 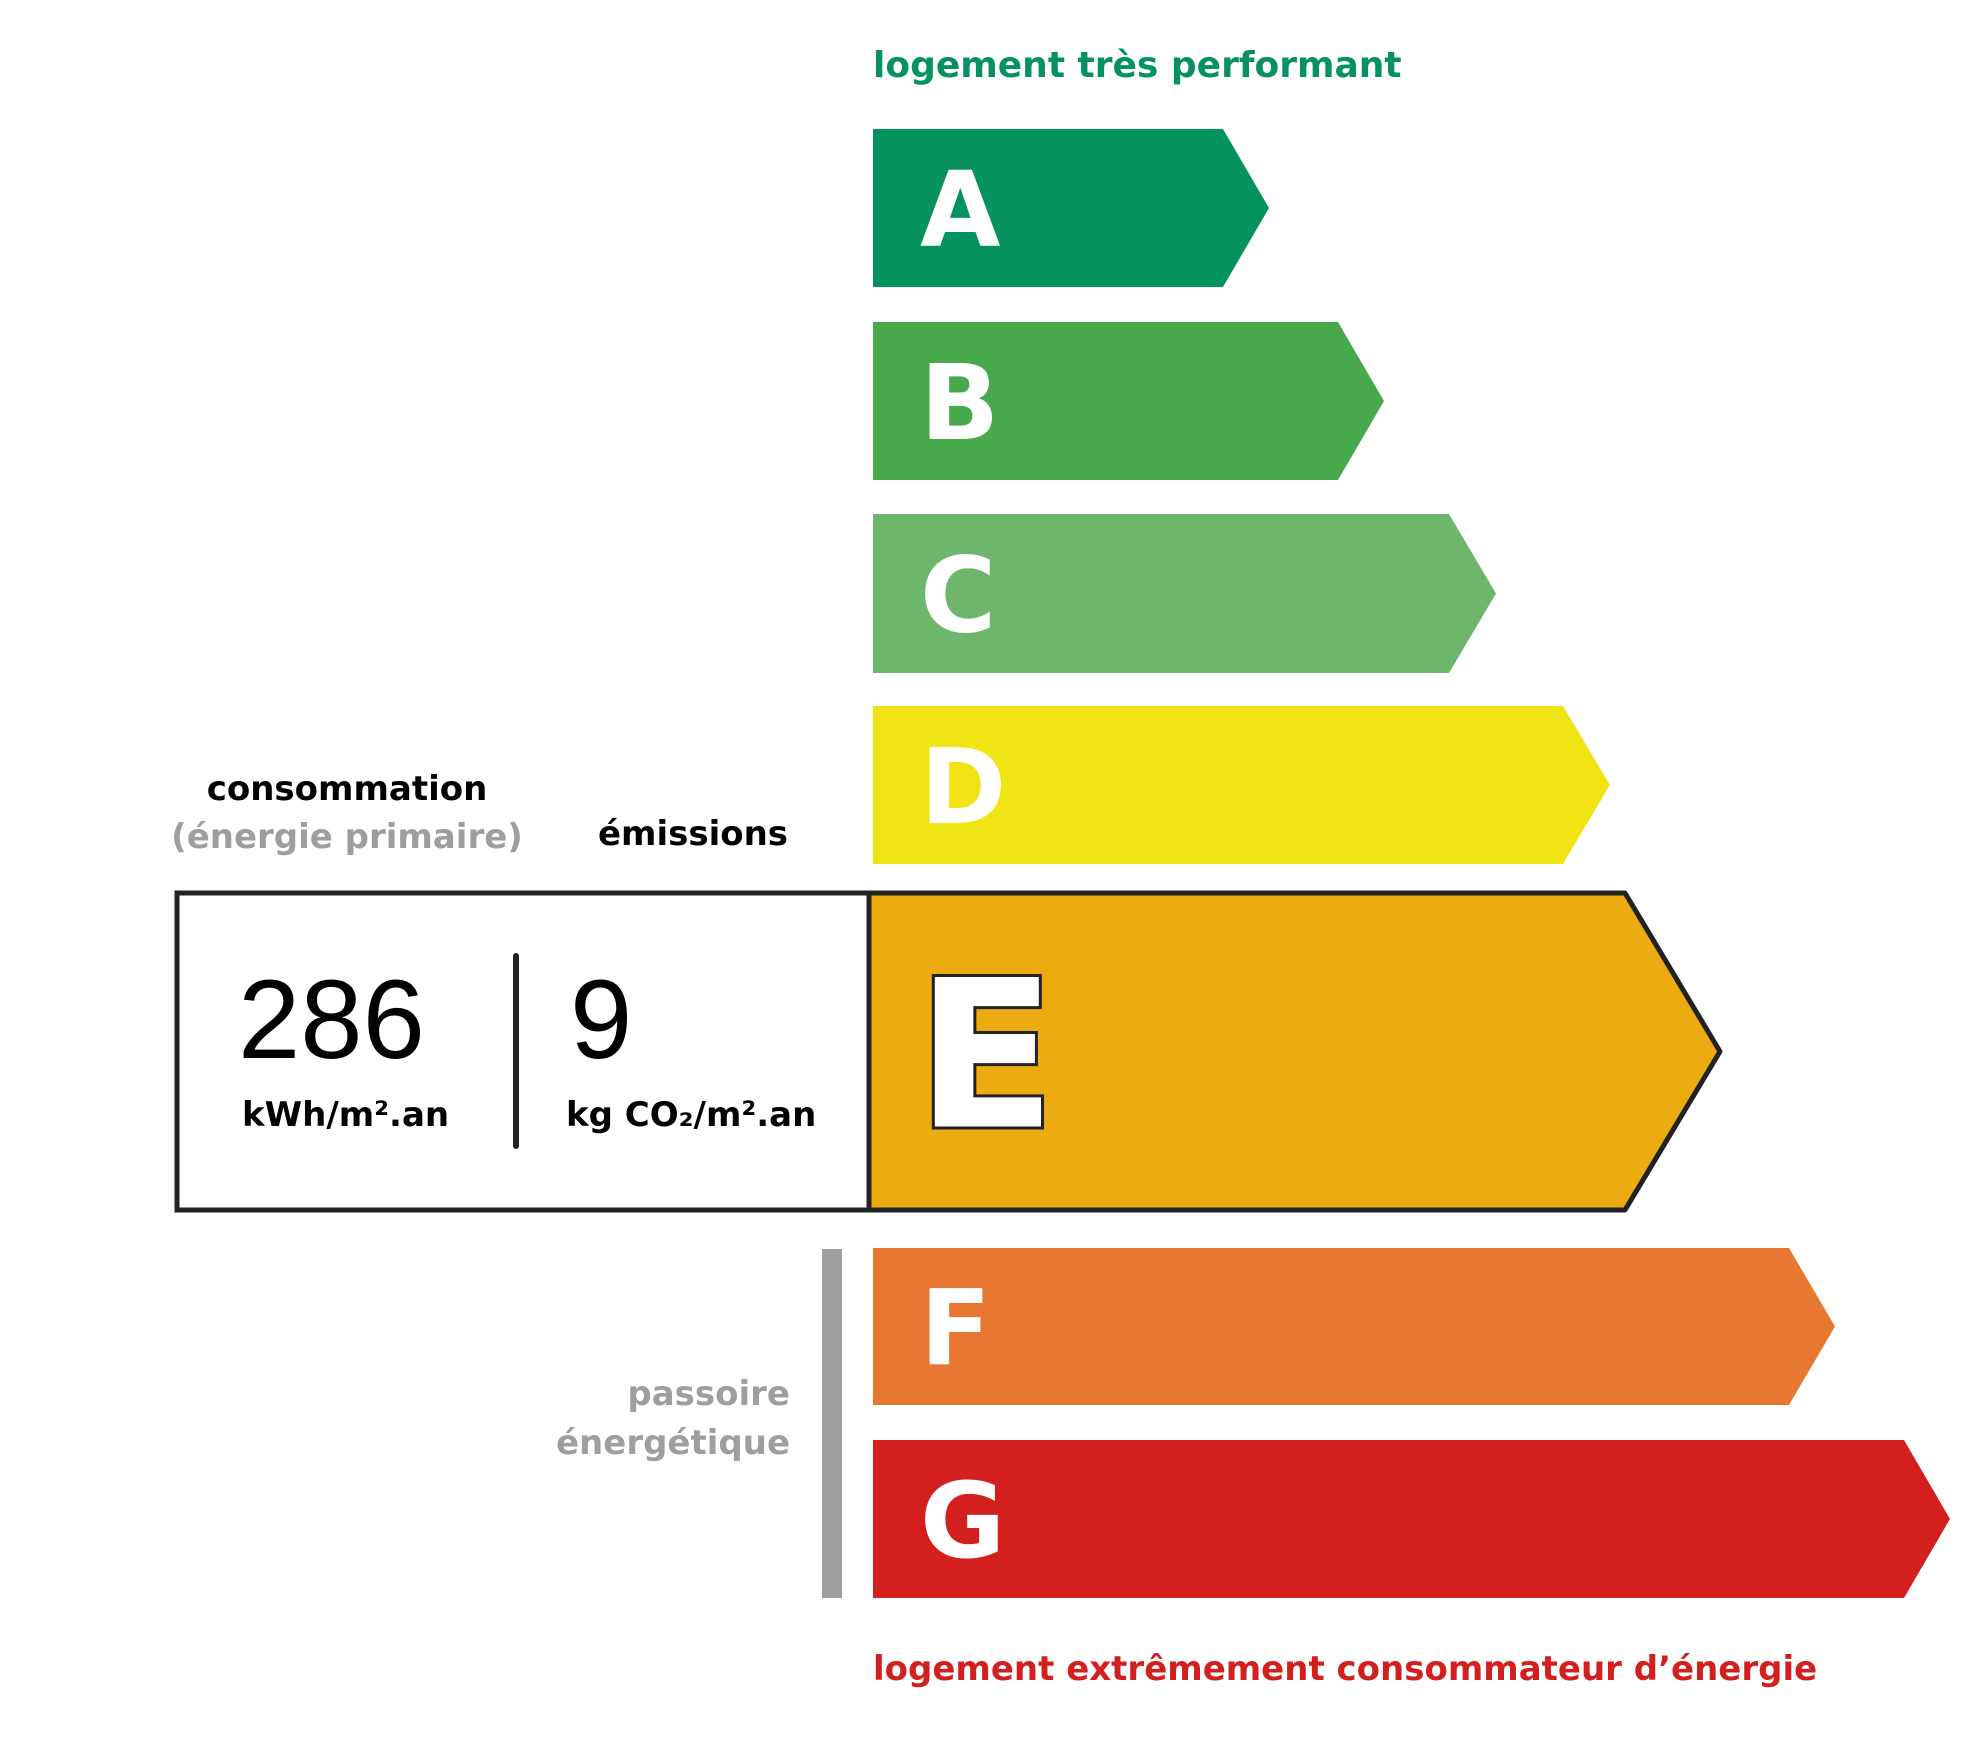 I want to click on energy-class-letter-c: C, so click(x=958, y=596).